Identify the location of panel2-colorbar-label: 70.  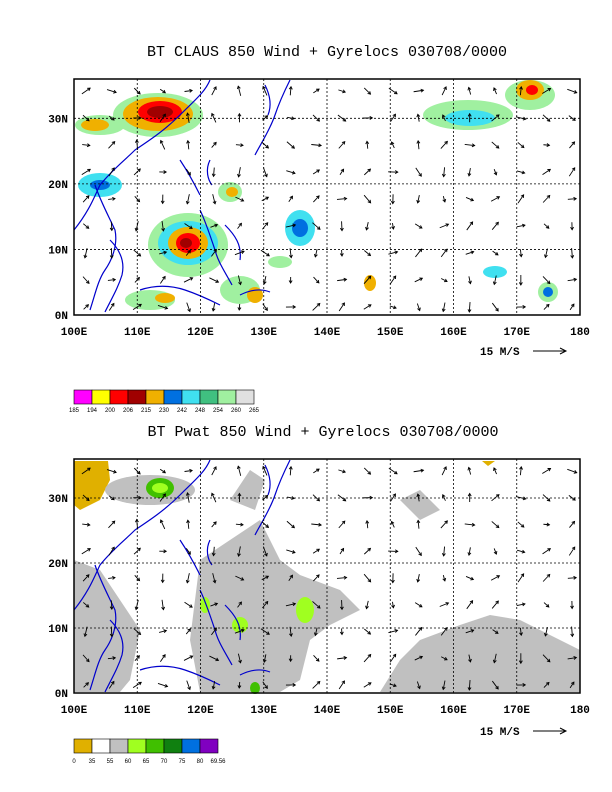
(164, 762).